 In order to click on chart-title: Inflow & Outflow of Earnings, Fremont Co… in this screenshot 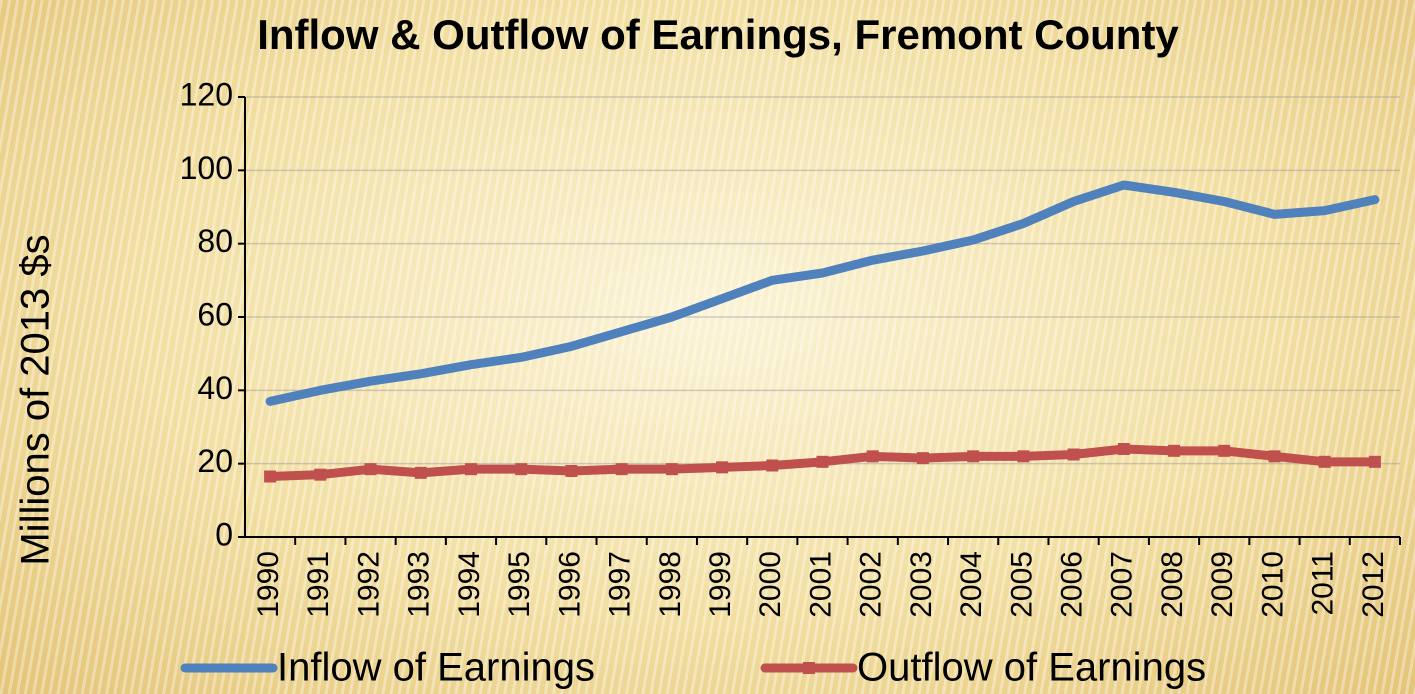, I will do `click(718, 34)`.